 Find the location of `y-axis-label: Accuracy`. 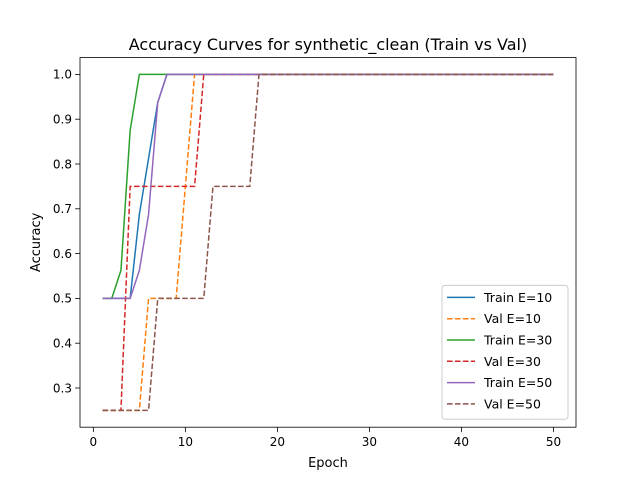

y-axis-label: Accuracy is located at coordinates (36, 242).